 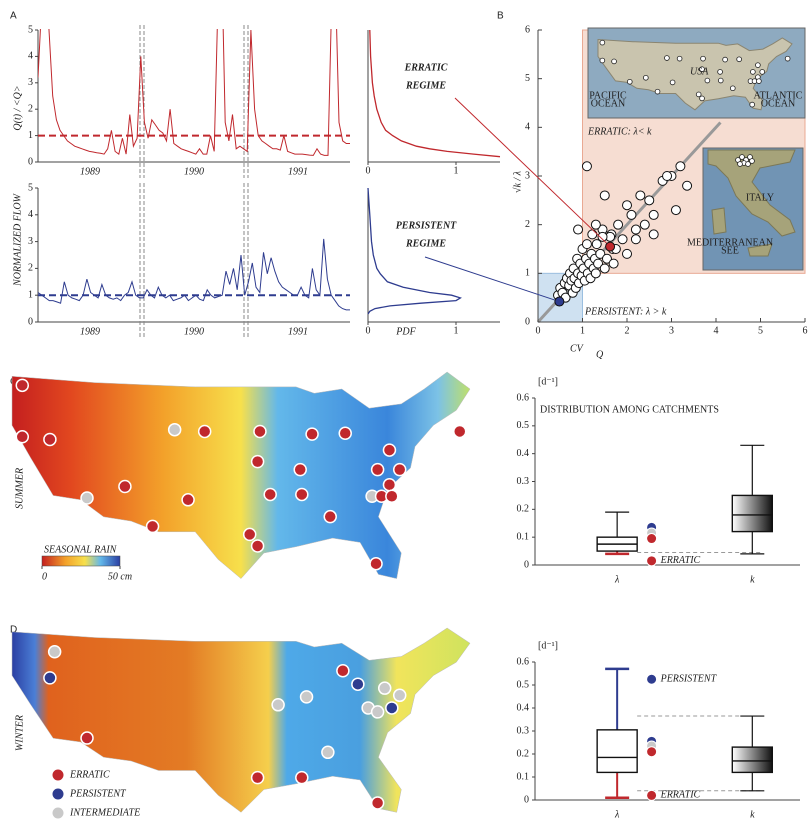 What do you see at coordinates (689, 679) in the screenshot?
I see `dot-label: PERSISTENT` at bounding box center [689, 679].